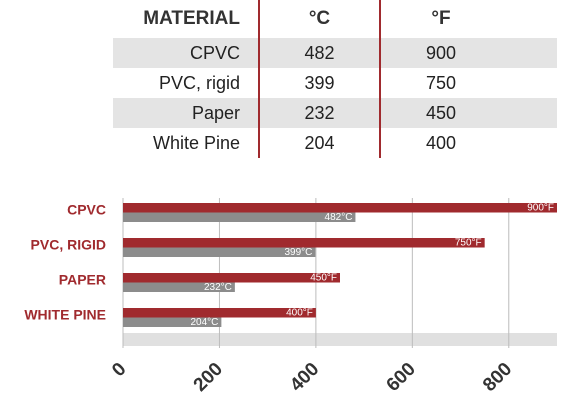 This screenshot has height=405, width=567. Describe the element at coordinates (440, 113) in the screenshot. I see `cell-fahrenheit: 450` at that location.